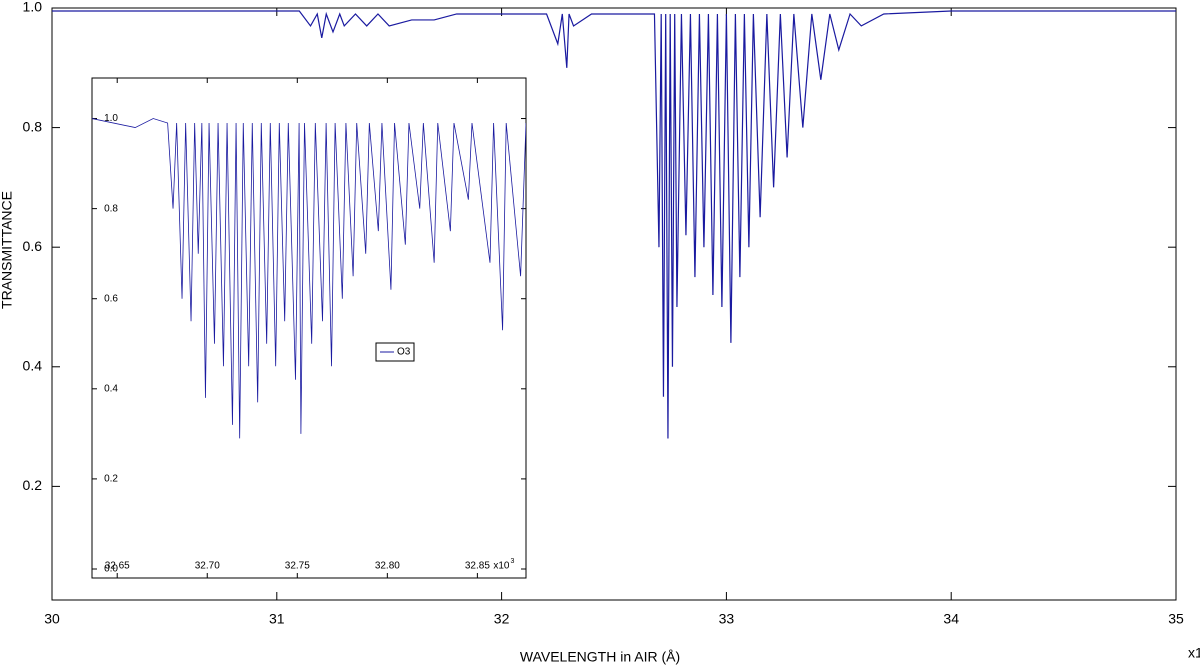  What do you see at coordinates (52, 619) in the screenshot?
I see `x-tick-label: 30` at bounding box center [52, 619].